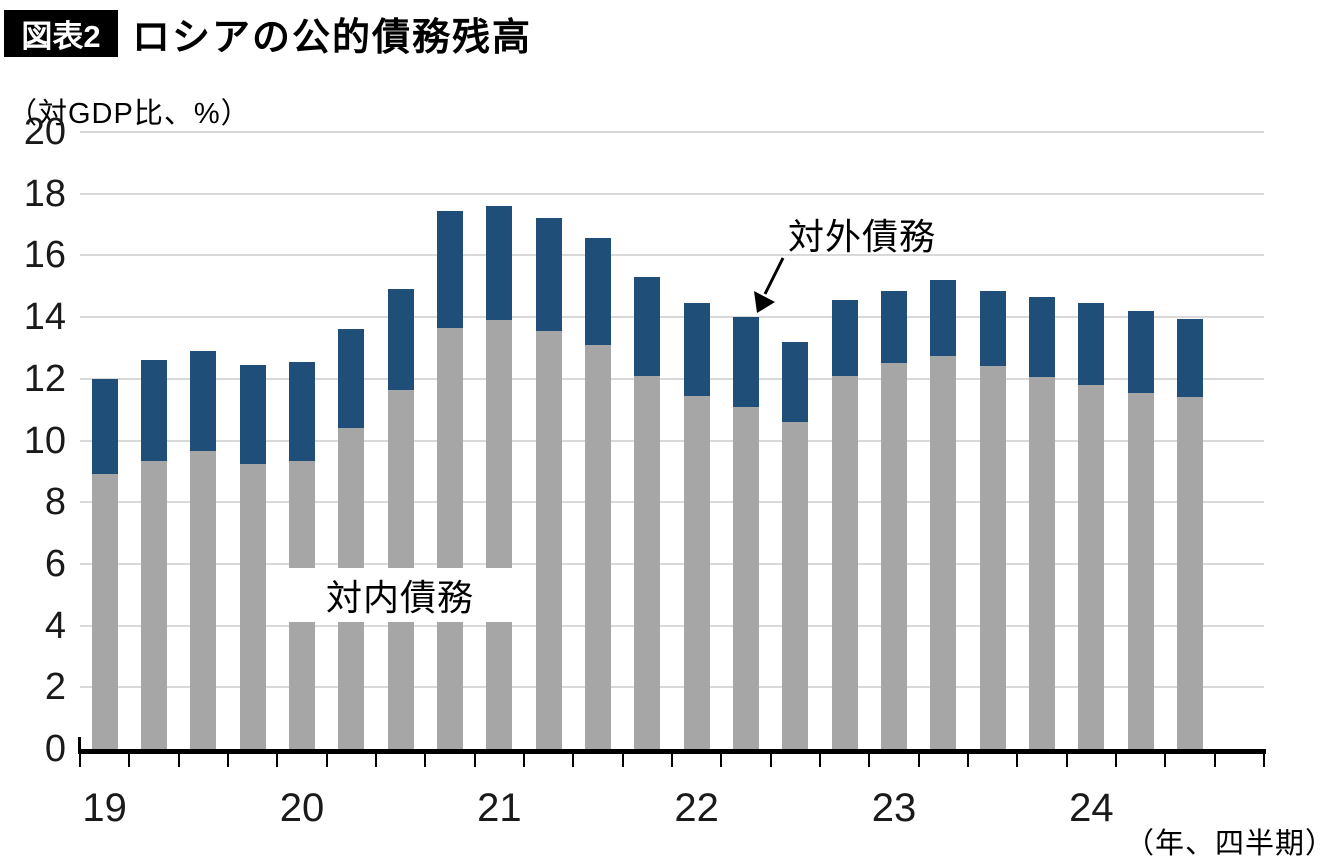 The image size is (1340, 864). I want to click on x-axis-origin-tick, so click(79, 743).